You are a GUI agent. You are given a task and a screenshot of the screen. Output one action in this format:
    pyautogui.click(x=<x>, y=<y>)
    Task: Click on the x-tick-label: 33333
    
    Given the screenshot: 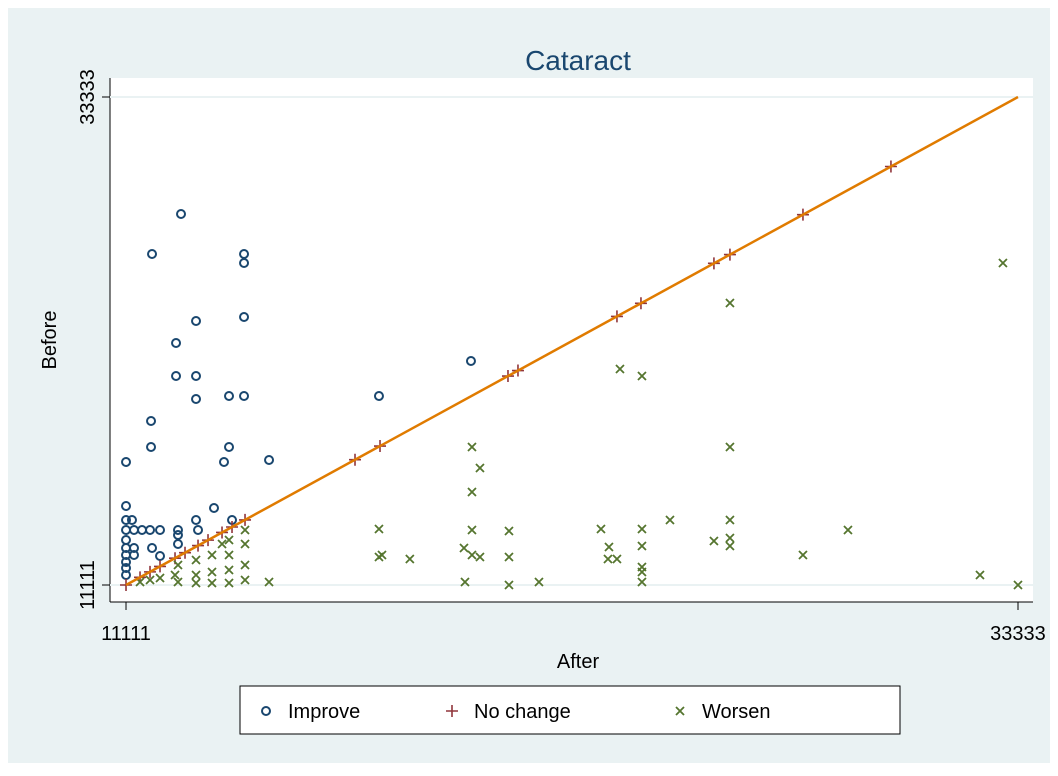 What is the action you would take?
    pyautogui.click(x=1018, y=634)
    